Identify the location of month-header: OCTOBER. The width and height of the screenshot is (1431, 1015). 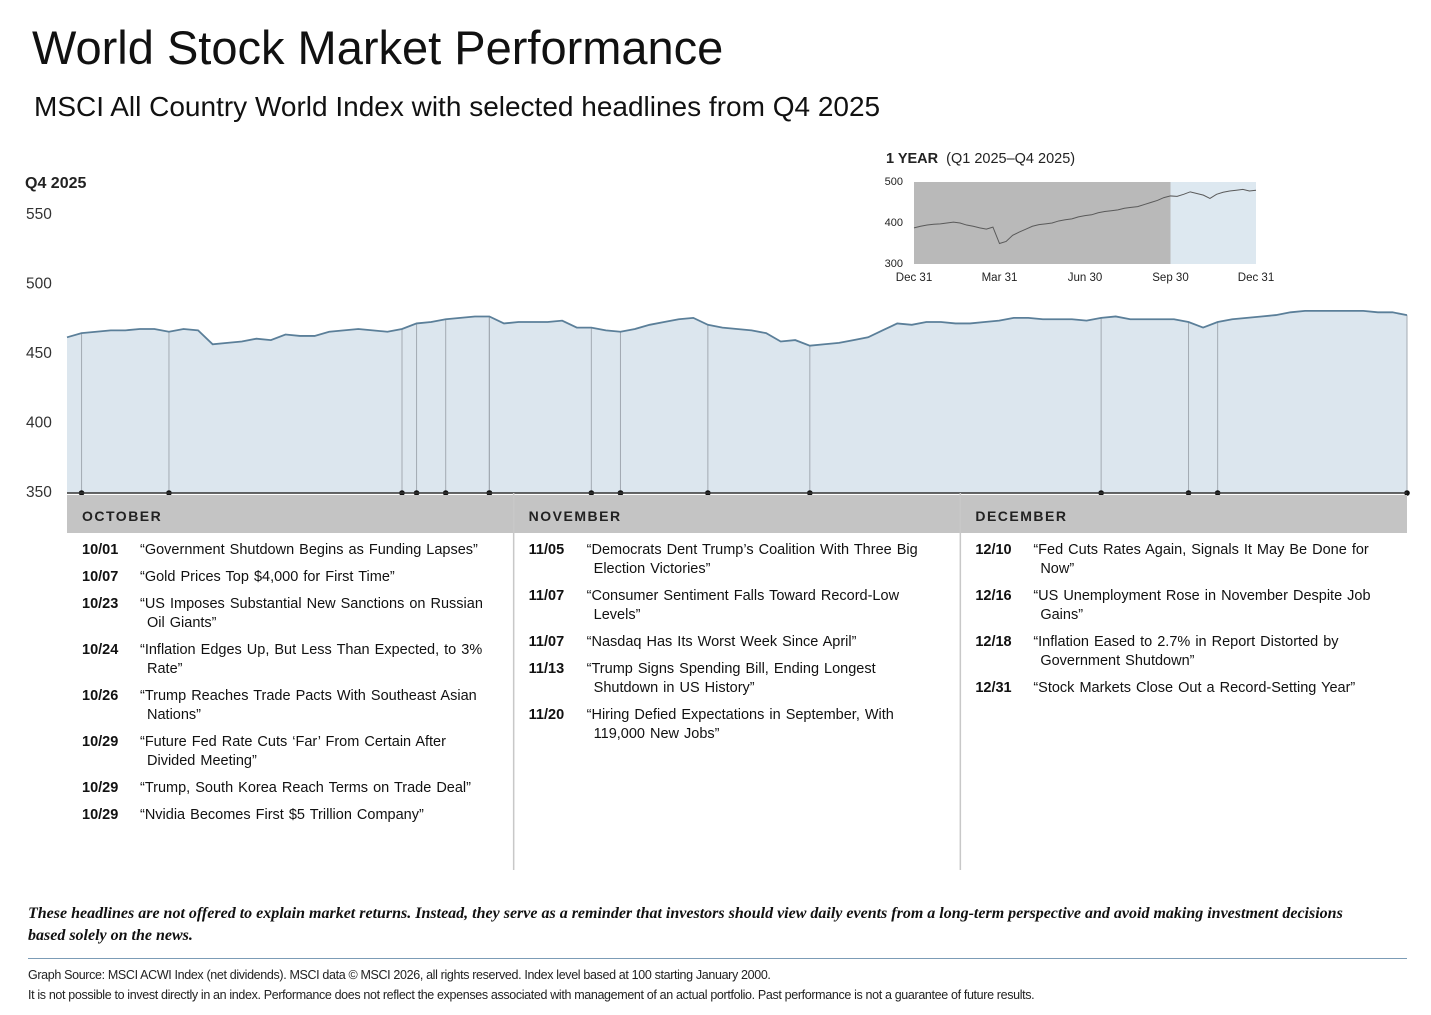
(122, 516).